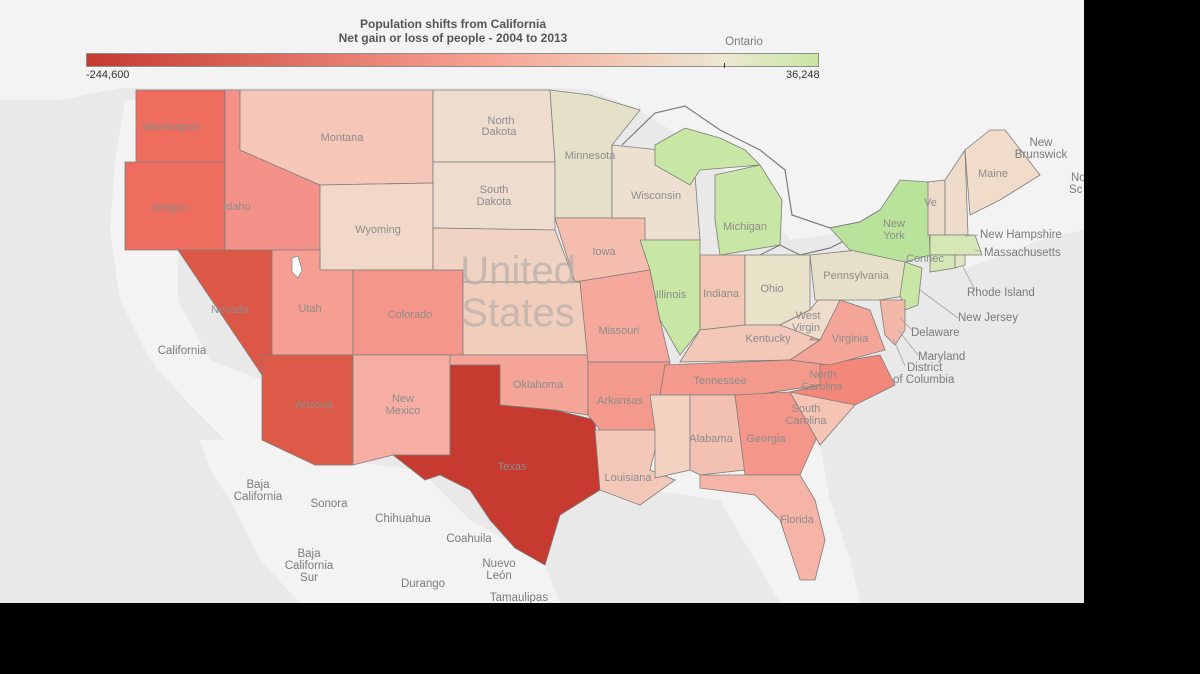  Describe the element at coordinates (538, 385) in the screenshot. I see `label-oklahoma: Oklahoma` at that location.